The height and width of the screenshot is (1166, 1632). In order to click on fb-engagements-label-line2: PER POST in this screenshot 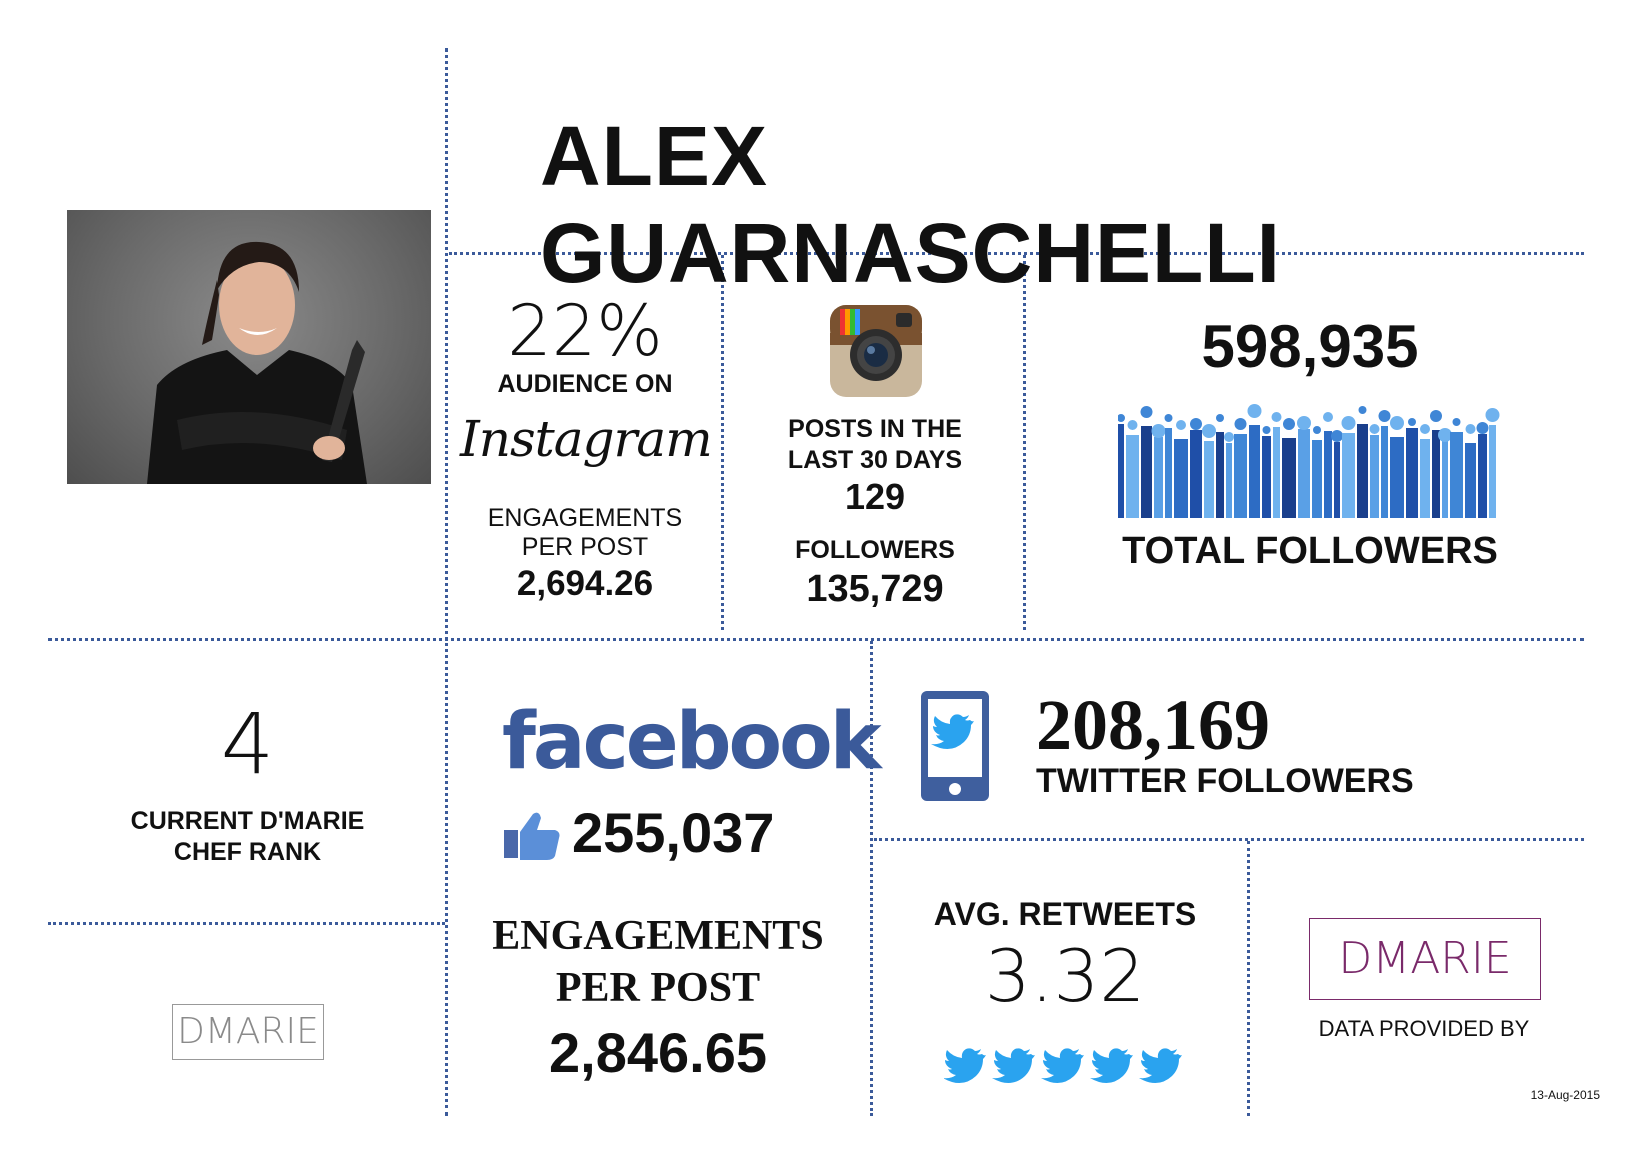, I will do `click(658, 988)`.